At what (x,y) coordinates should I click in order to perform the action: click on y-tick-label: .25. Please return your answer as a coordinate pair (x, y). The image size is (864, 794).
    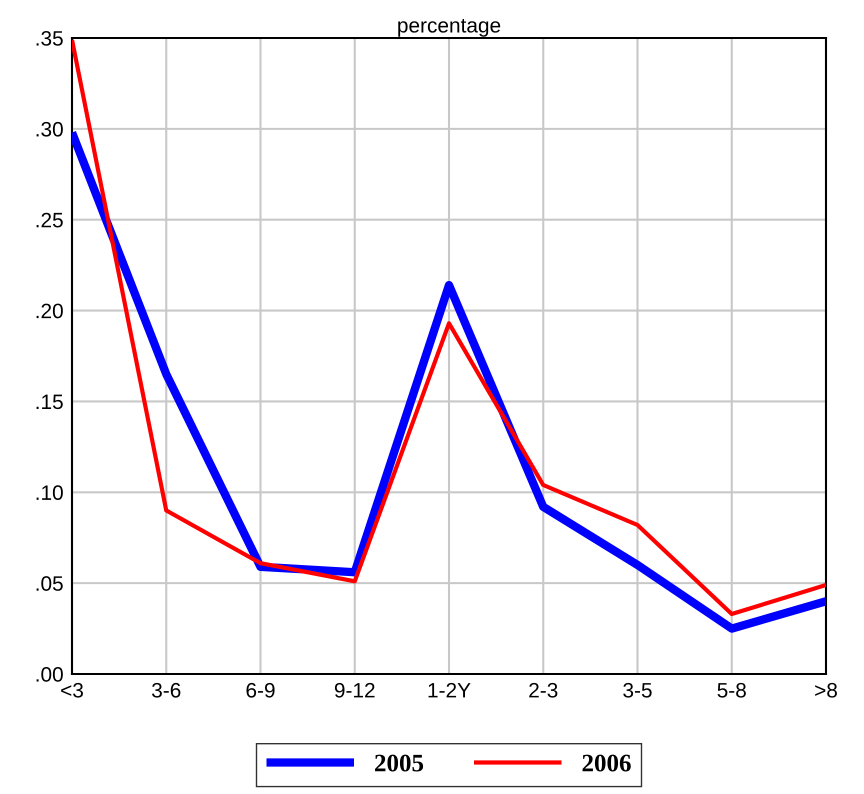
    Looking at the image, I should click on (49, 220).